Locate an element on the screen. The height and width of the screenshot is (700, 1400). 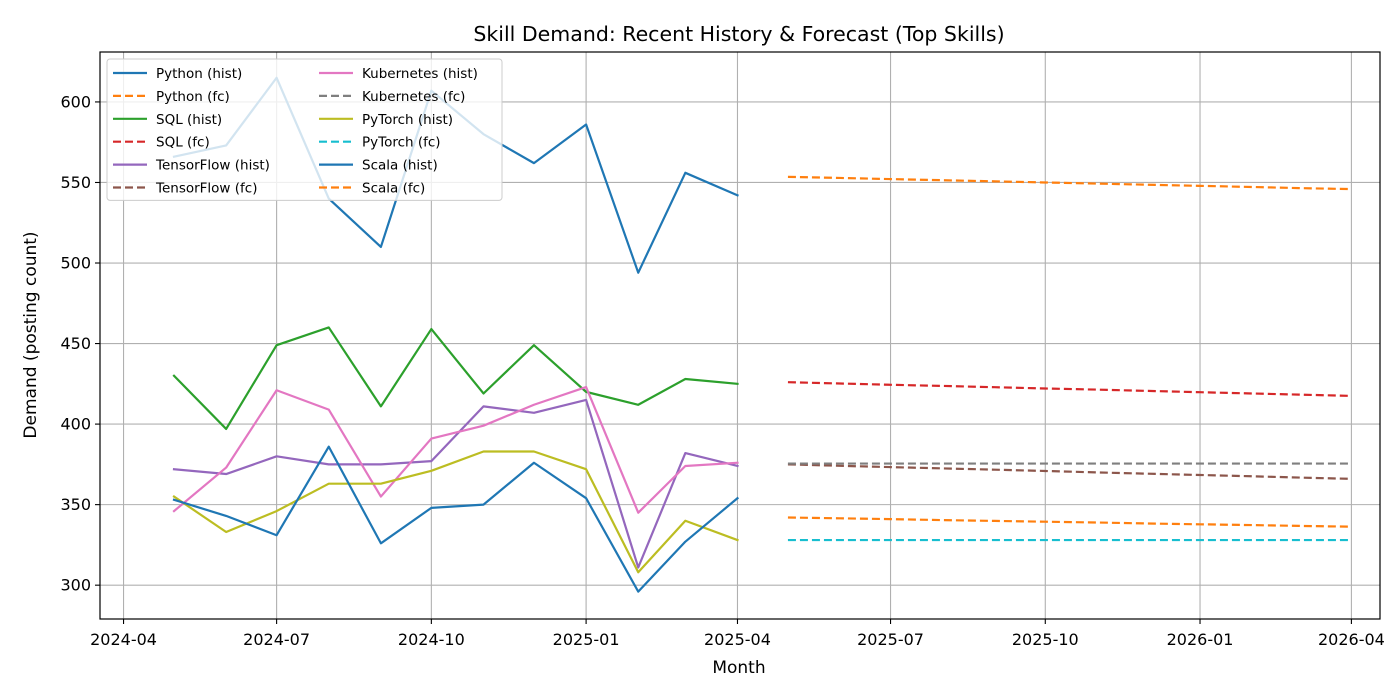
x-axis-label: Month is located at coordinates (738, 668).